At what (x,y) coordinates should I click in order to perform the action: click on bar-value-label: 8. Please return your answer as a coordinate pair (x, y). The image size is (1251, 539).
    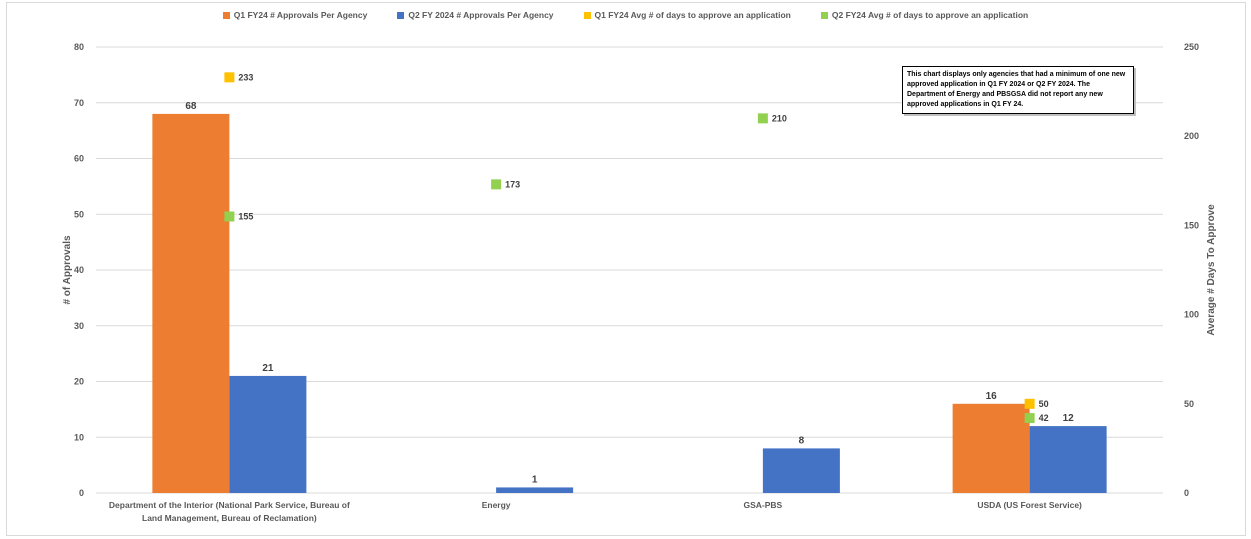
    Looking at the image, I should click on (802, 440).